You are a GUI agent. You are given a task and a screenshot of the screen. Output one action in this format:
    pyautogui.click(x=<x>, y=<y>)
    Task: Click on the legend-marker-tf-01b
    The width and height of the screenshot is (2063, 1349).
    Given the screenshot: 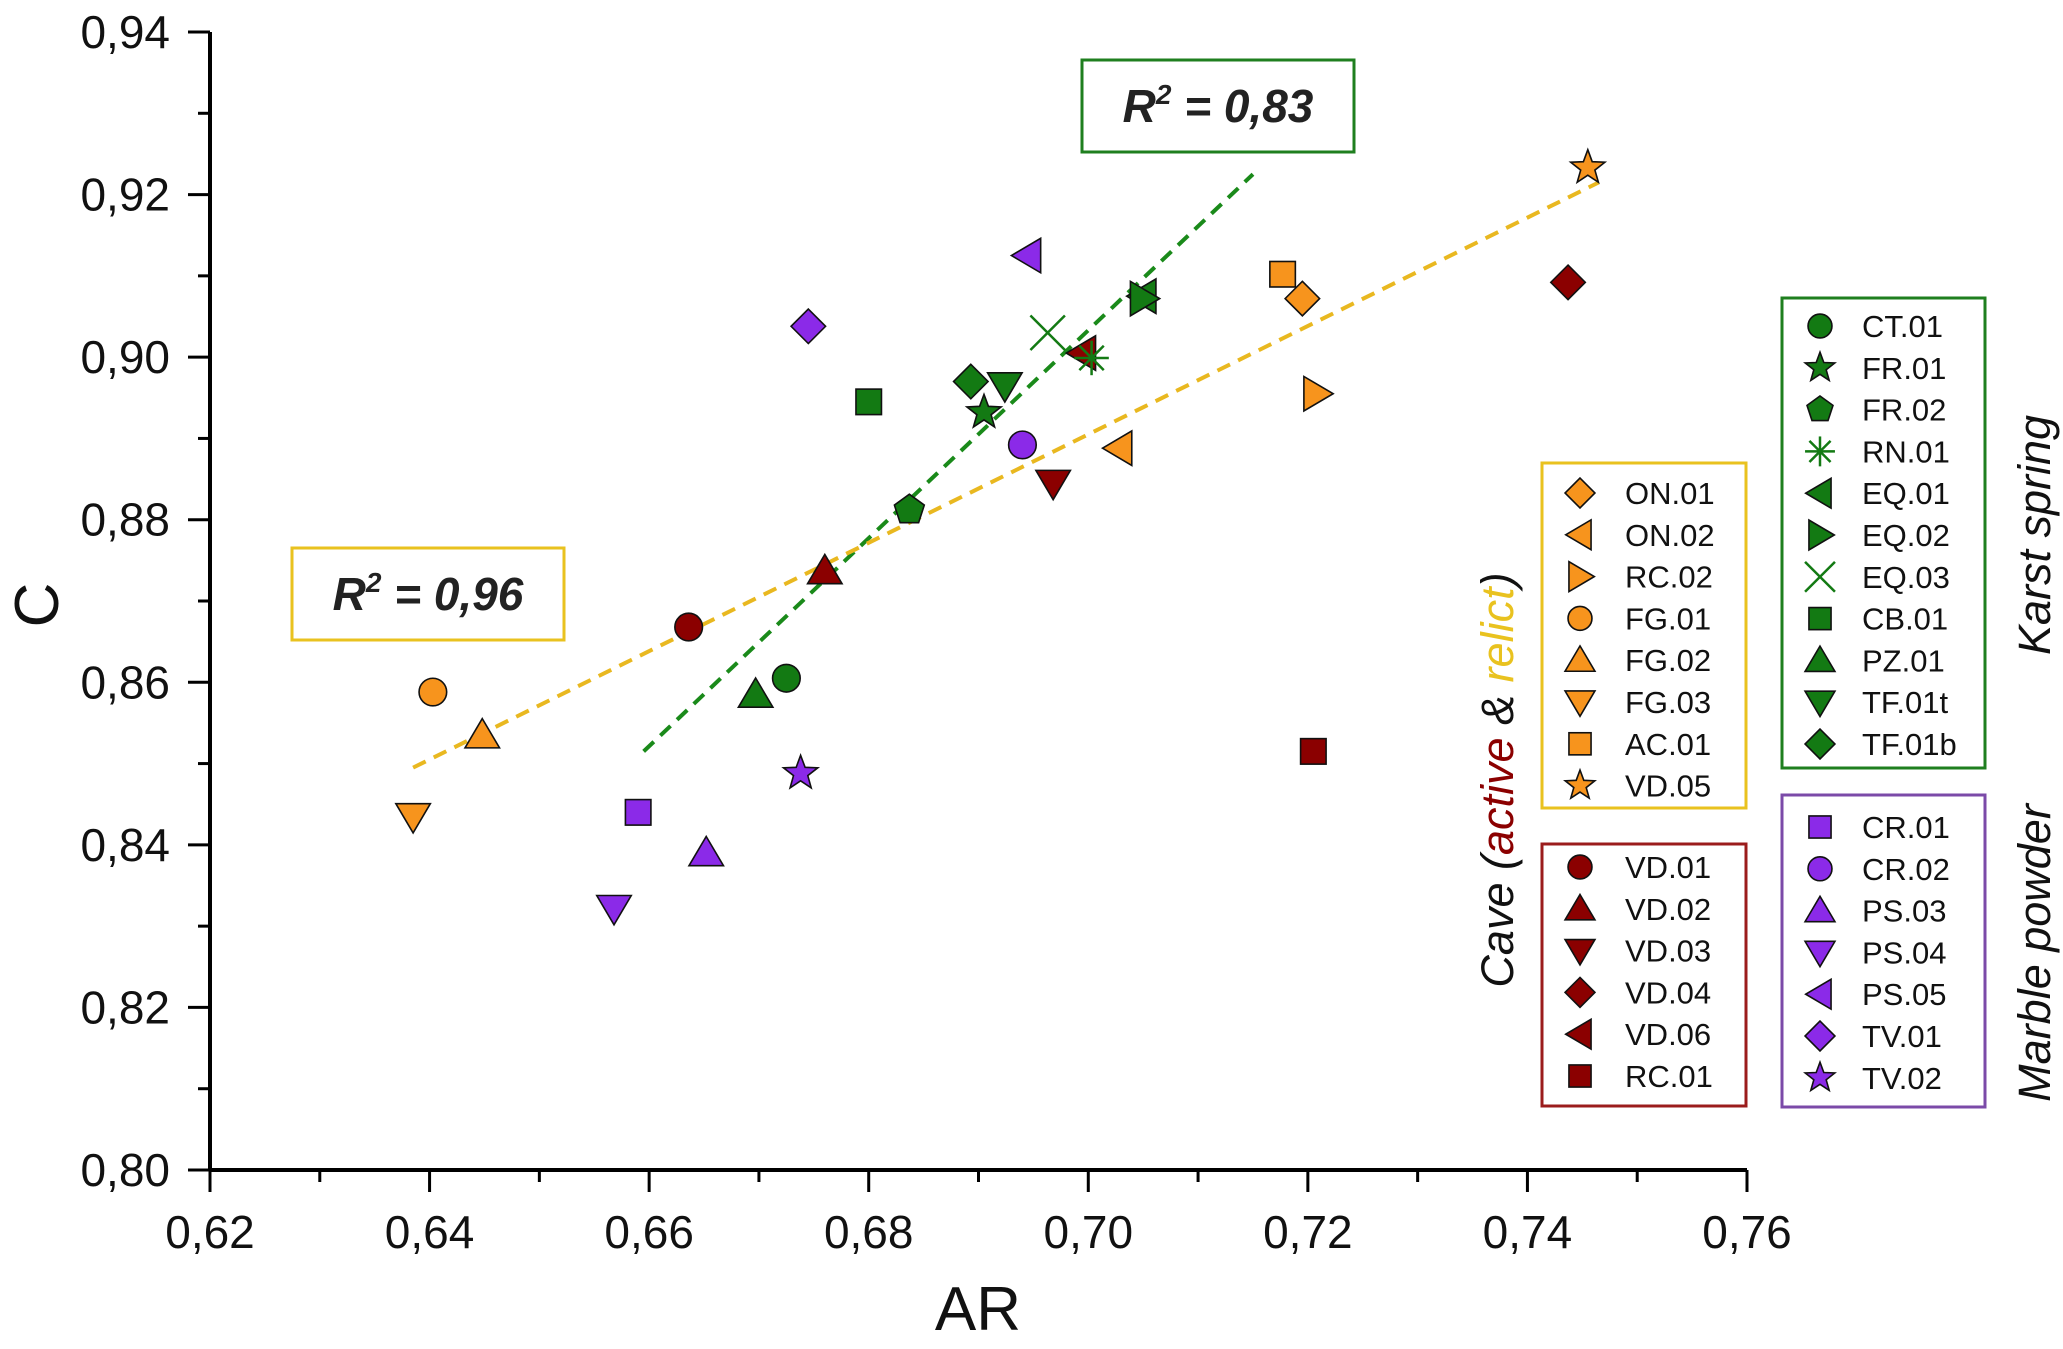 What is the action you would take?
    pyautogui.click(x=1820, y=744)
    